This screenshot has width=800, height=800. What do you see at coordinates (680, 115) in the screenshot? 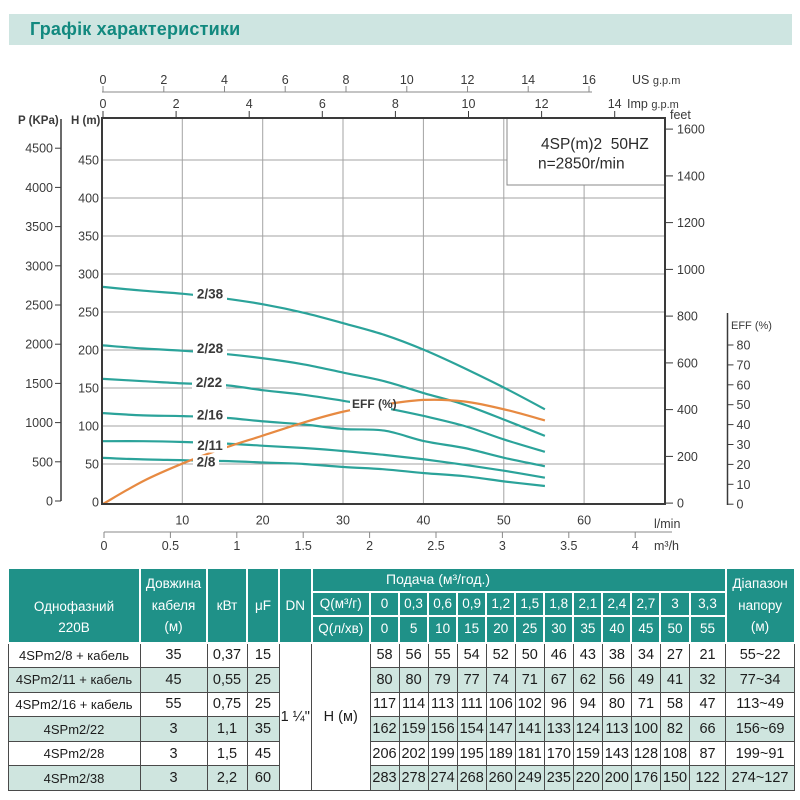
I see `svg-text: feet` at bounding box center [680, 115].